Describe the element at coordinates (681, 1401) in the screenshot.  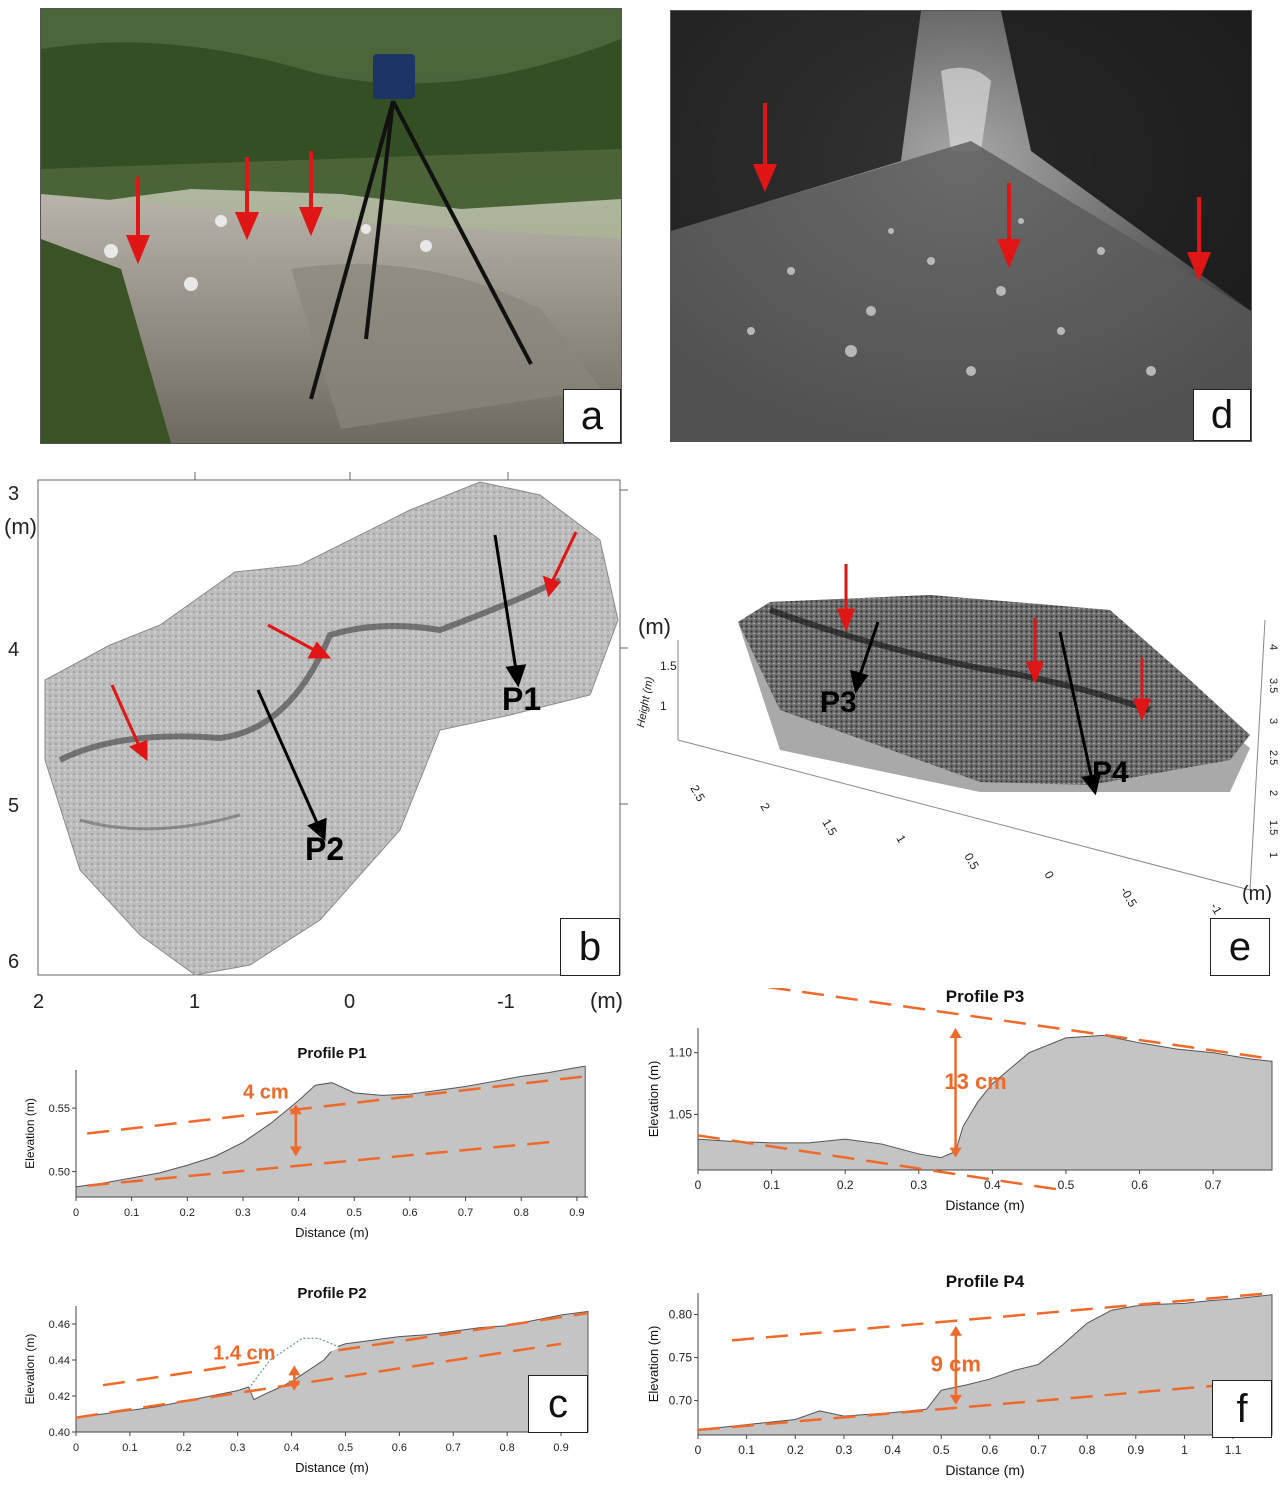
I see `y-tick-label: 0.70` at that location.